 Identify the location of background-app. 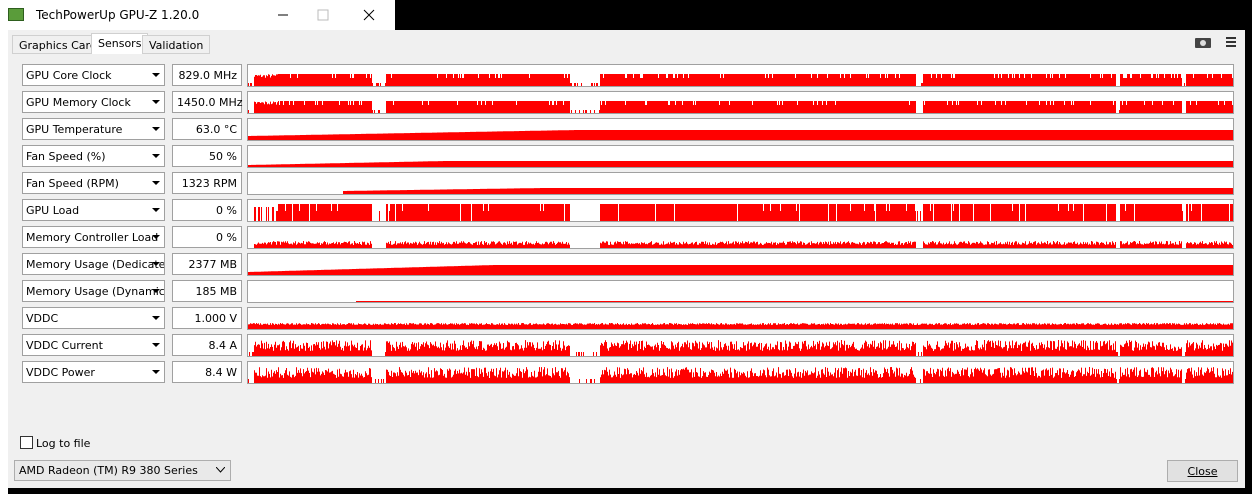
(4, 262).